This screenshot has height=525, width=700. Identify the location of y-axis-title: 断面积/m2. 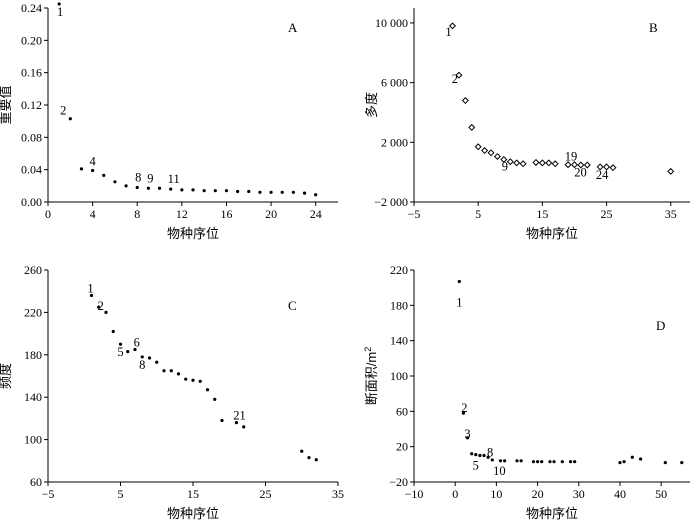
(371, 376).